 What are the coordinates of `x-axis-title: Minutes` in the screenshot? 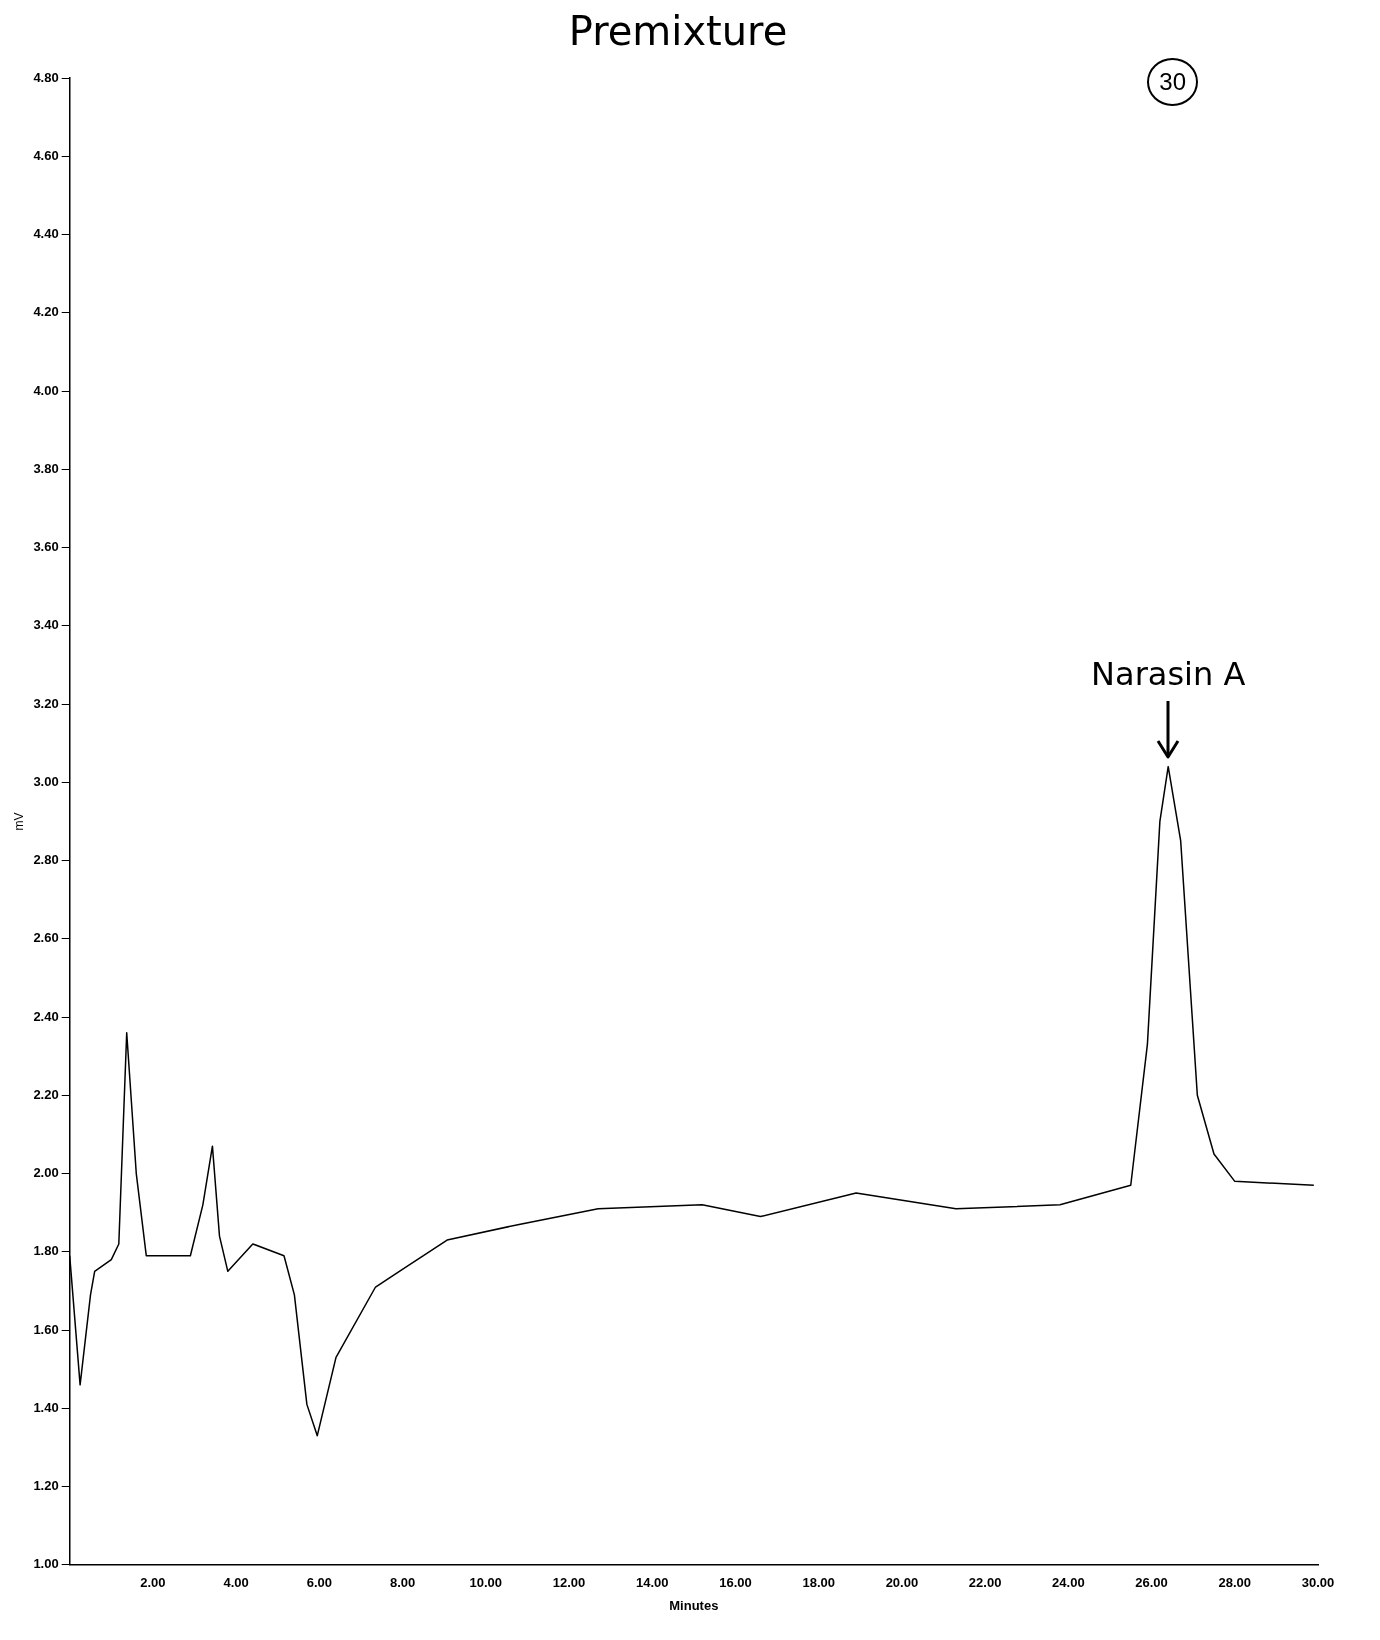 It's located at (694, 1605).